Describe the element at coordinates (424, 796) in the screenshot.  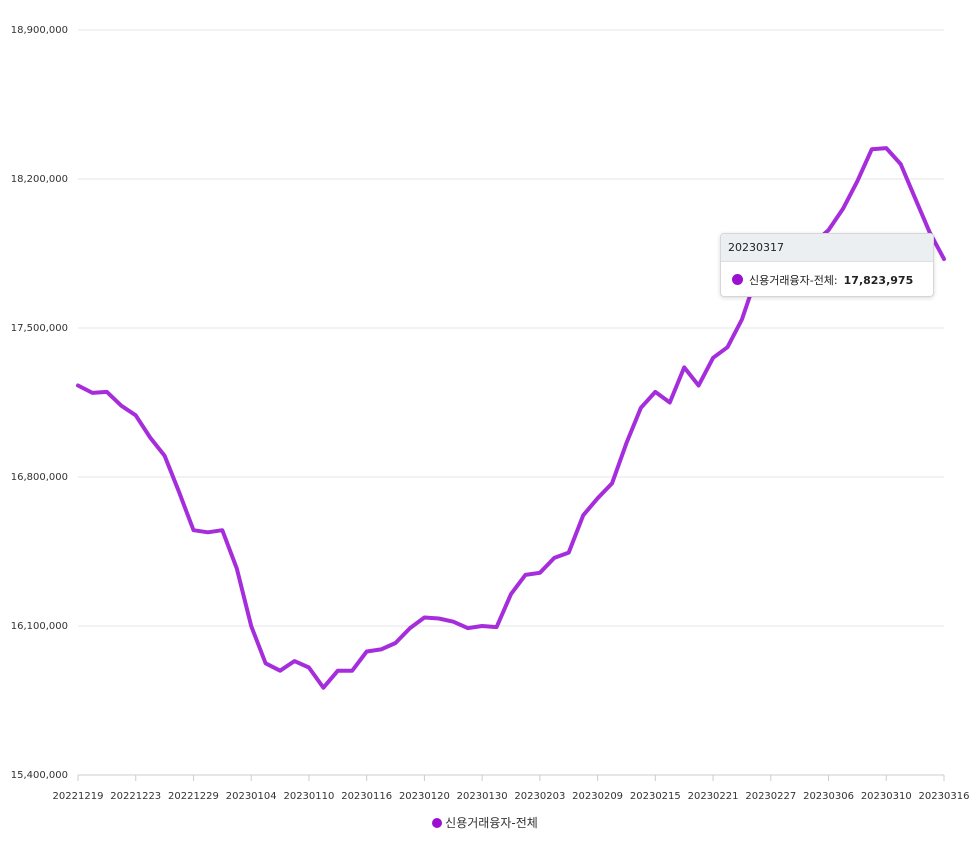
I see `x-tick-label: 20230120` at that location.